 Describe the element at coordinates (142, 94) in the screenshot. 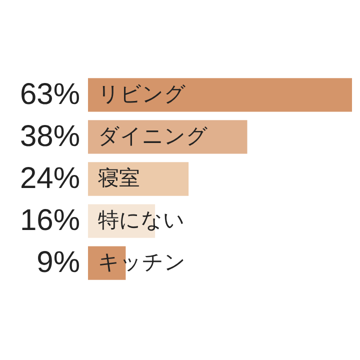

I see `y-tick-label: リビング` at that location.